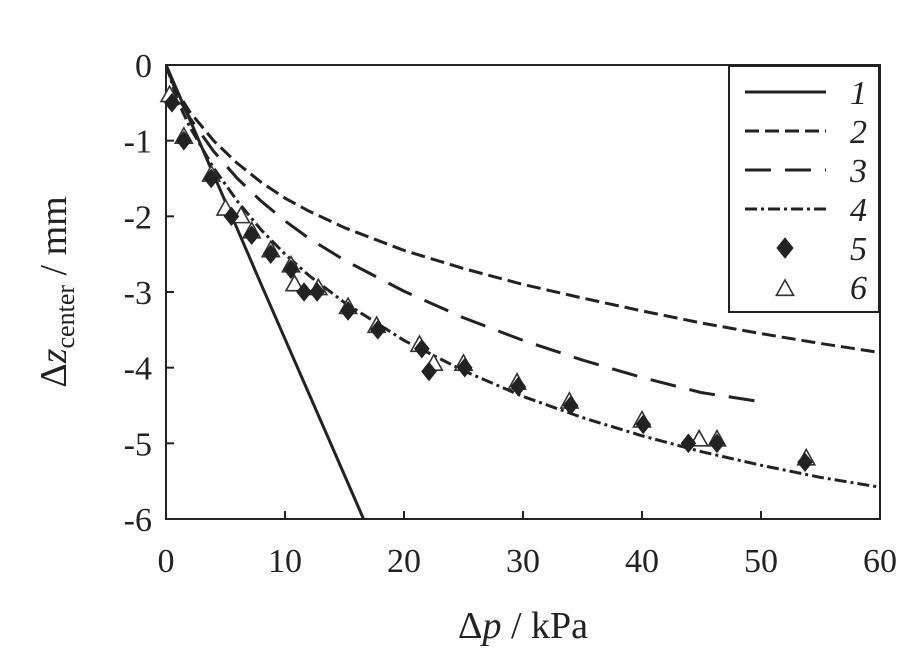 The height and width of the screenshot is (656, 917). Describe the element at coordinates (138, 369) in the screenshot. I see `y-tick-label: -4` at that location.